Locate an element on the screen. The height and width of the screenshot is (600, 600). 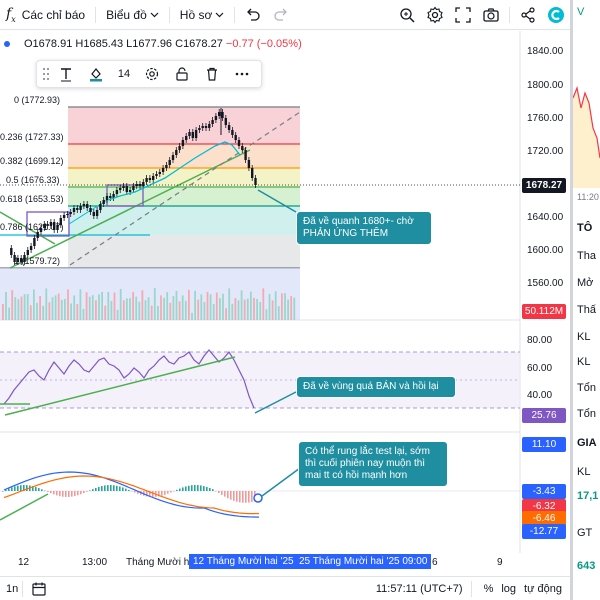
snapshot-button is located at coordinates (491, 15).